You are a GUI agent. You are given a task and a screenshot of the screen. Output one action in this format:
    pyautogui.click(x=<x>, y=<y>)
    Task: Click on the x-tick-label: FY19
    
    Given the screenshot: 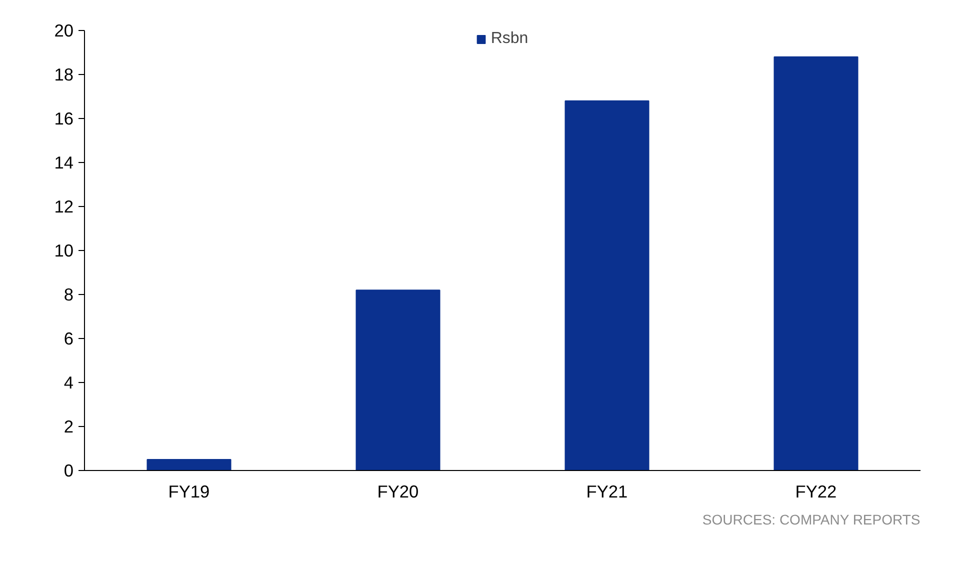 What is the action you would take?
    pyautogui.click(x=189, y=492)
    